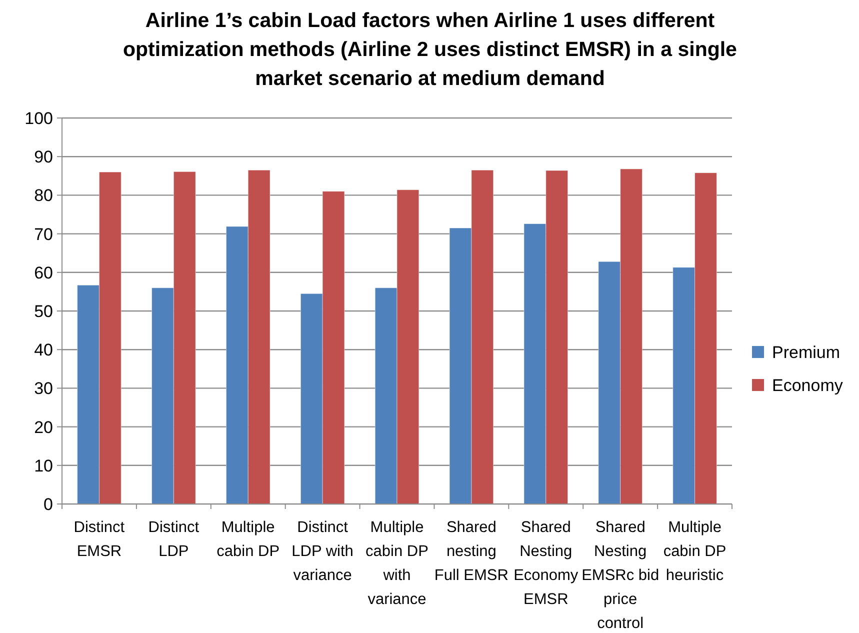  I want to click on x-tick-label: Multiple cabin DP heuristic, so click(694, 551).